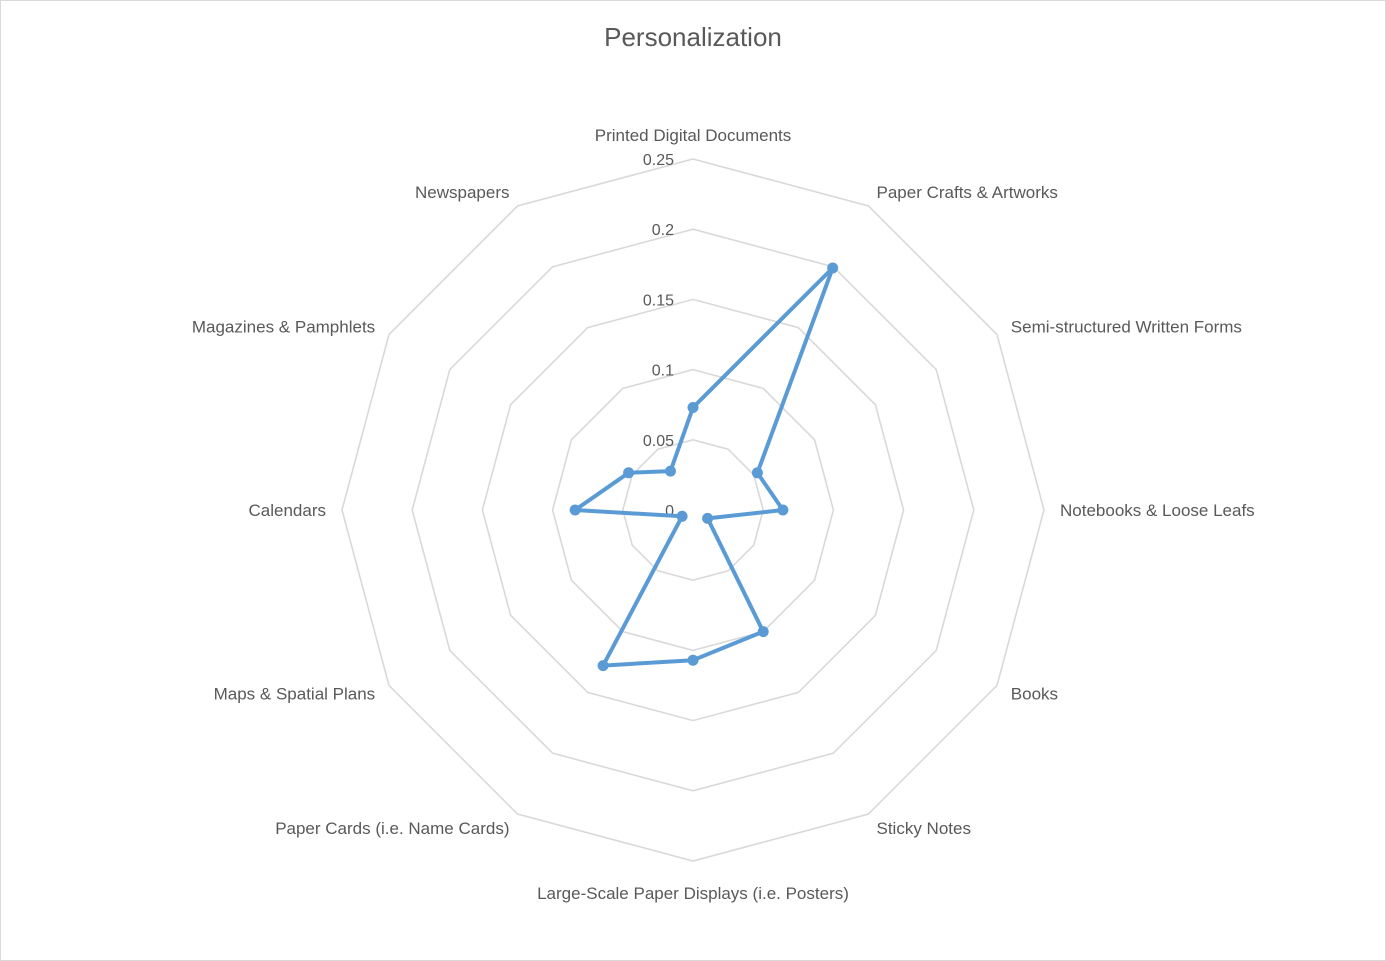 This screenshot has height=961, width=1386. I want to click on tick-label: 0.2, so click(663, 230).